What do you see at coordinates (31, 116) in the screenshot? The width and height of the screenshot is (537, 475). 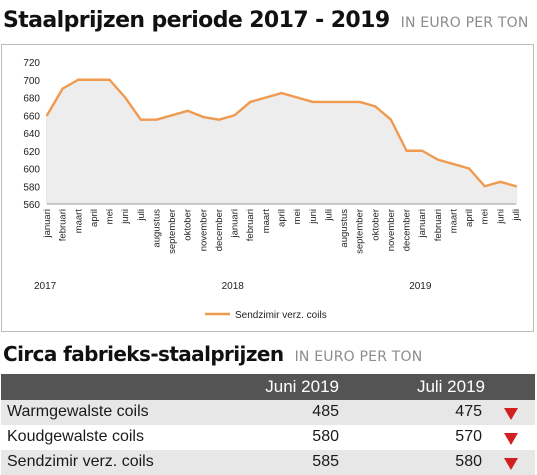 I see `y-tick-label: 660` at bounding box center [31, 116].